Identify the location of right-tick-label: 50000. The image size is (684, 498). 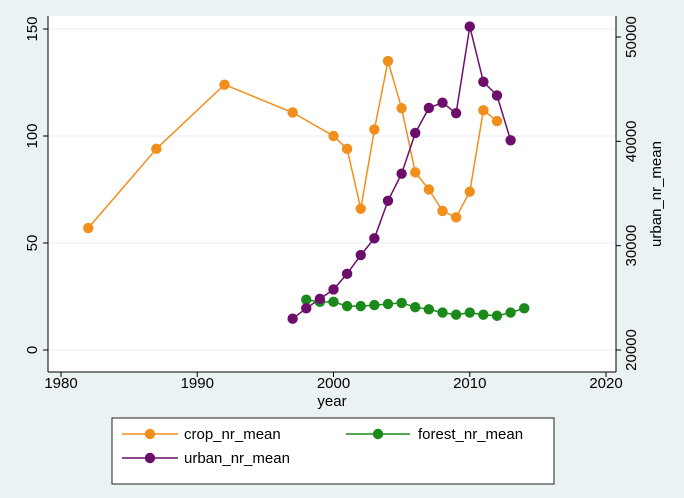
(631, 37).